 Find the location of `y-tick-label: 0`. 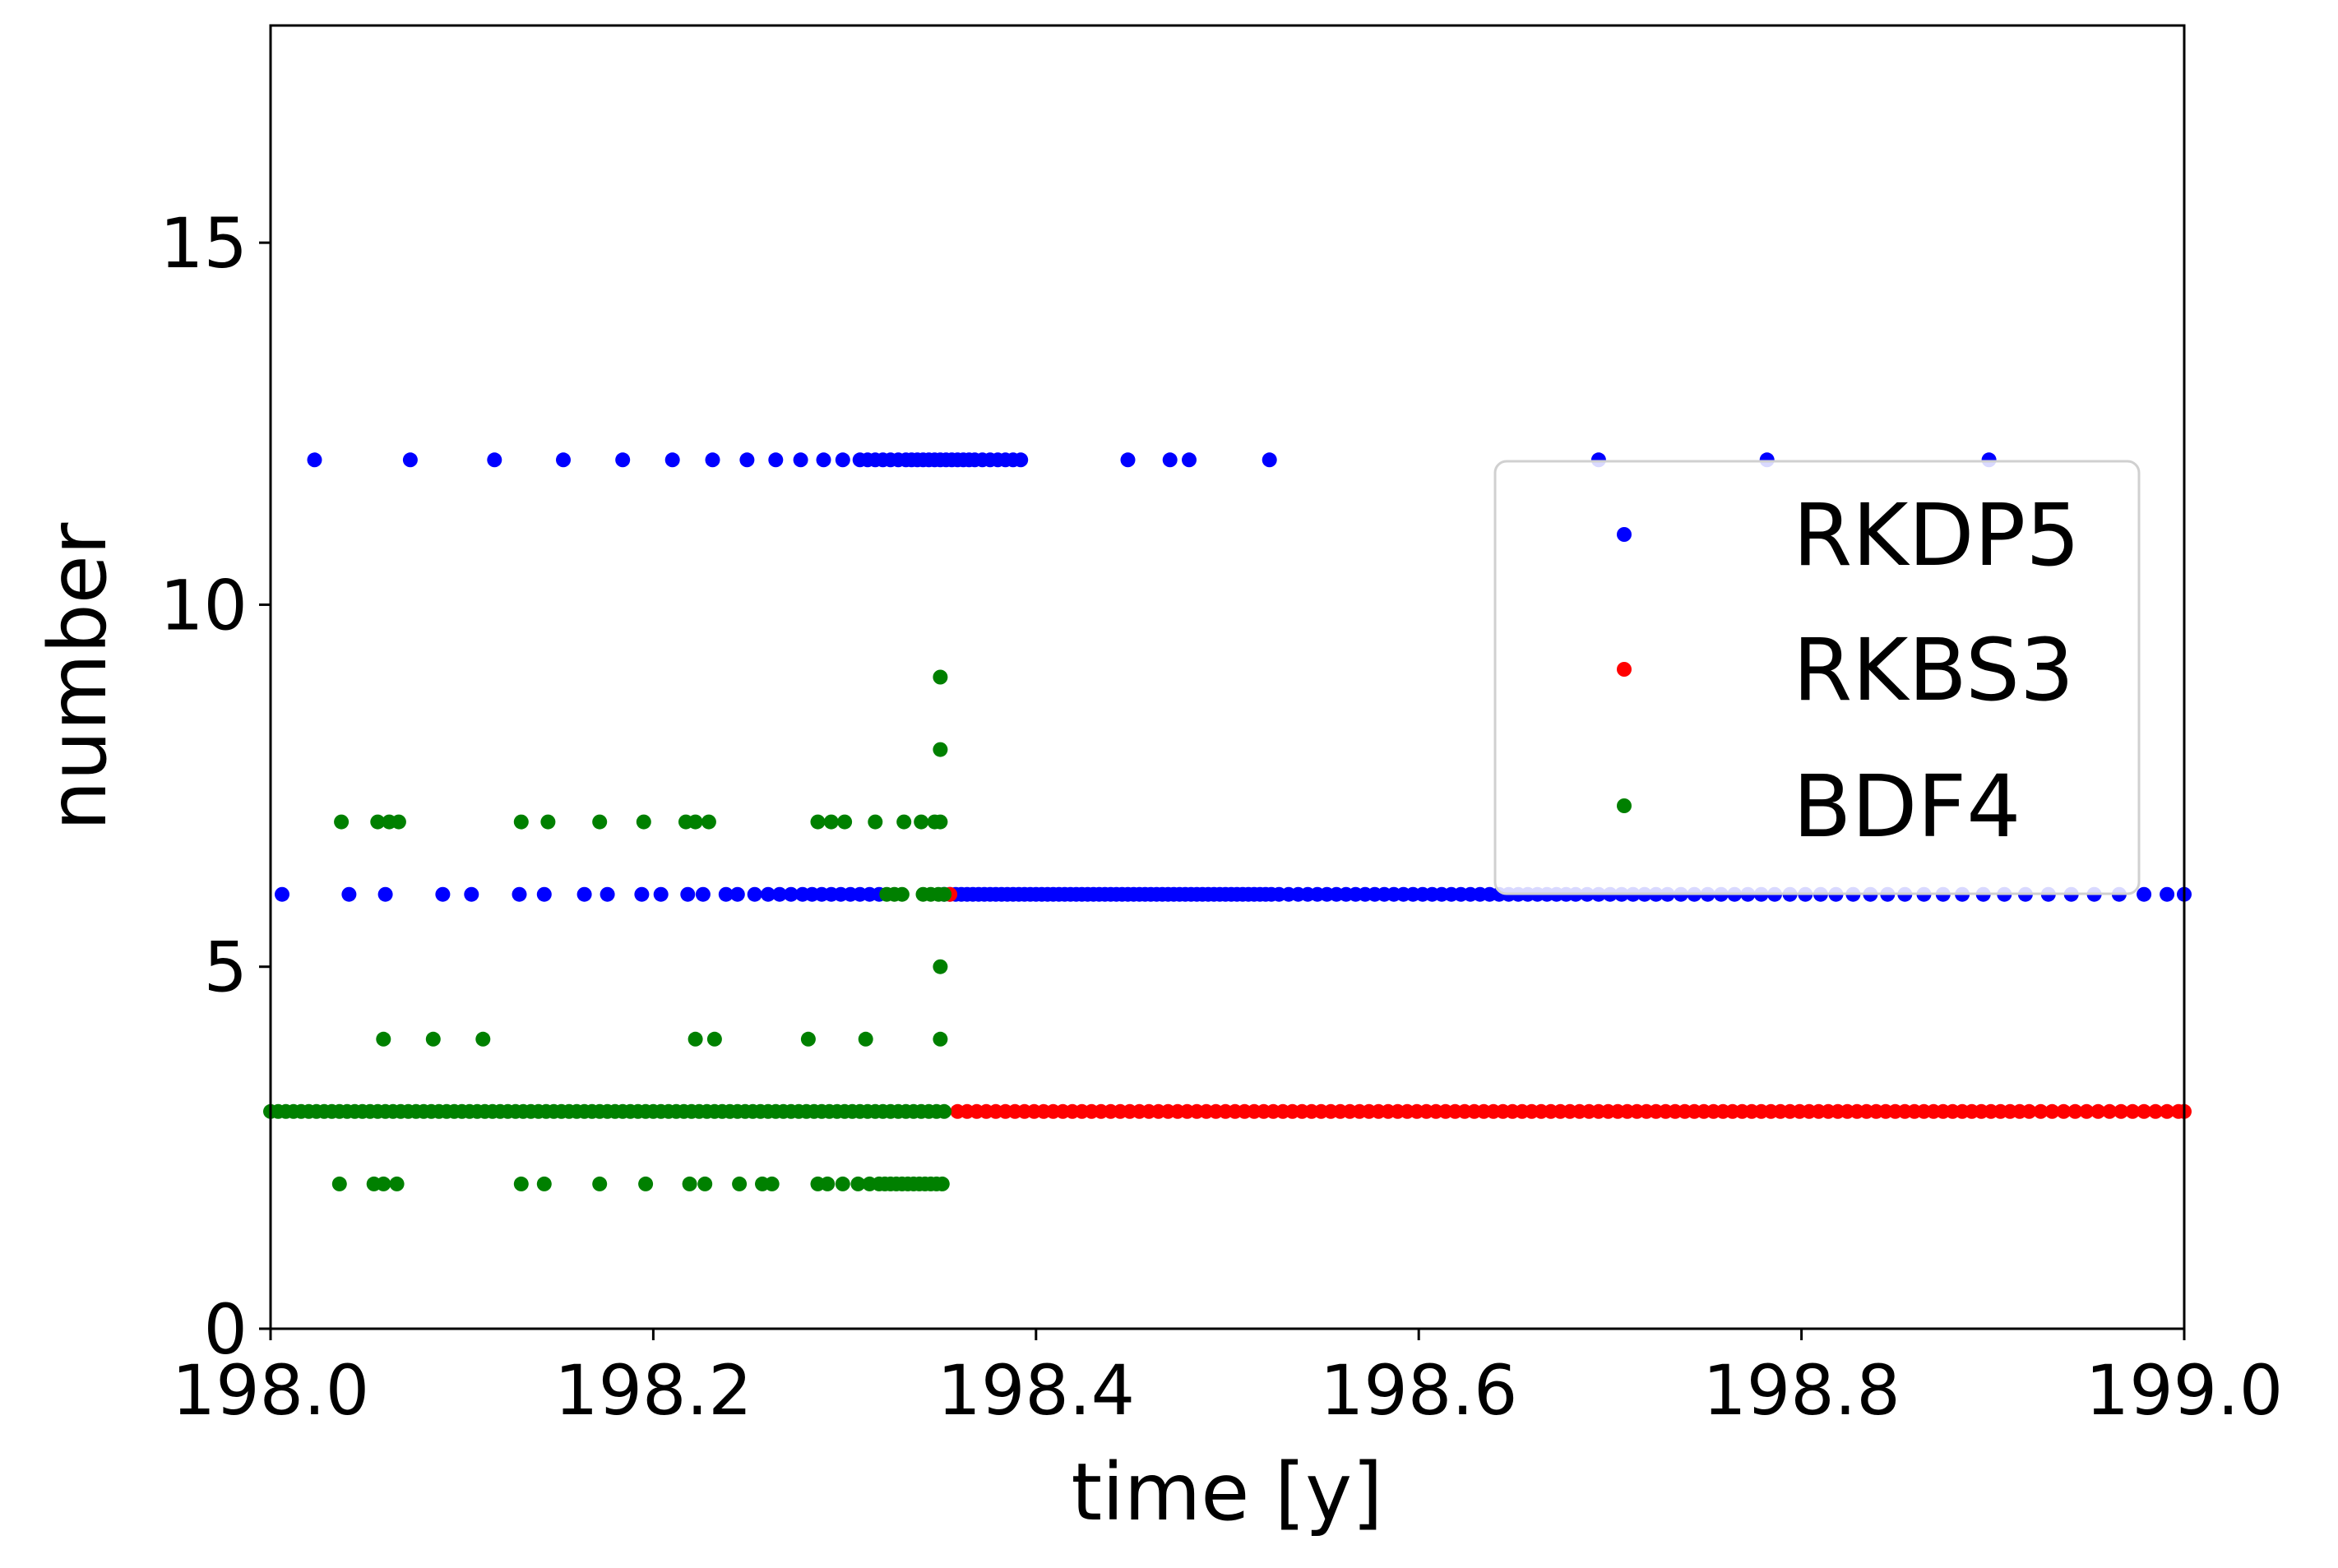

y-tick-label: 0 is located at coordinates (226, 1329).